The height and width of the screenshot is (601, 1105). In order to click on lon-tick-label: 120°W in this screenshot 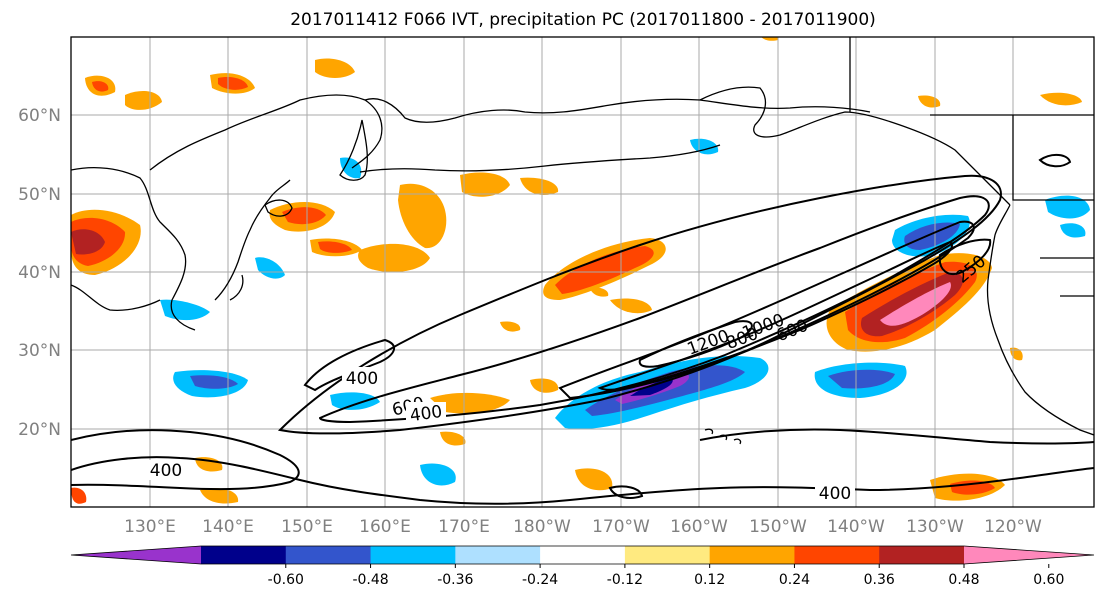, I will do `click(1013, 527)`.